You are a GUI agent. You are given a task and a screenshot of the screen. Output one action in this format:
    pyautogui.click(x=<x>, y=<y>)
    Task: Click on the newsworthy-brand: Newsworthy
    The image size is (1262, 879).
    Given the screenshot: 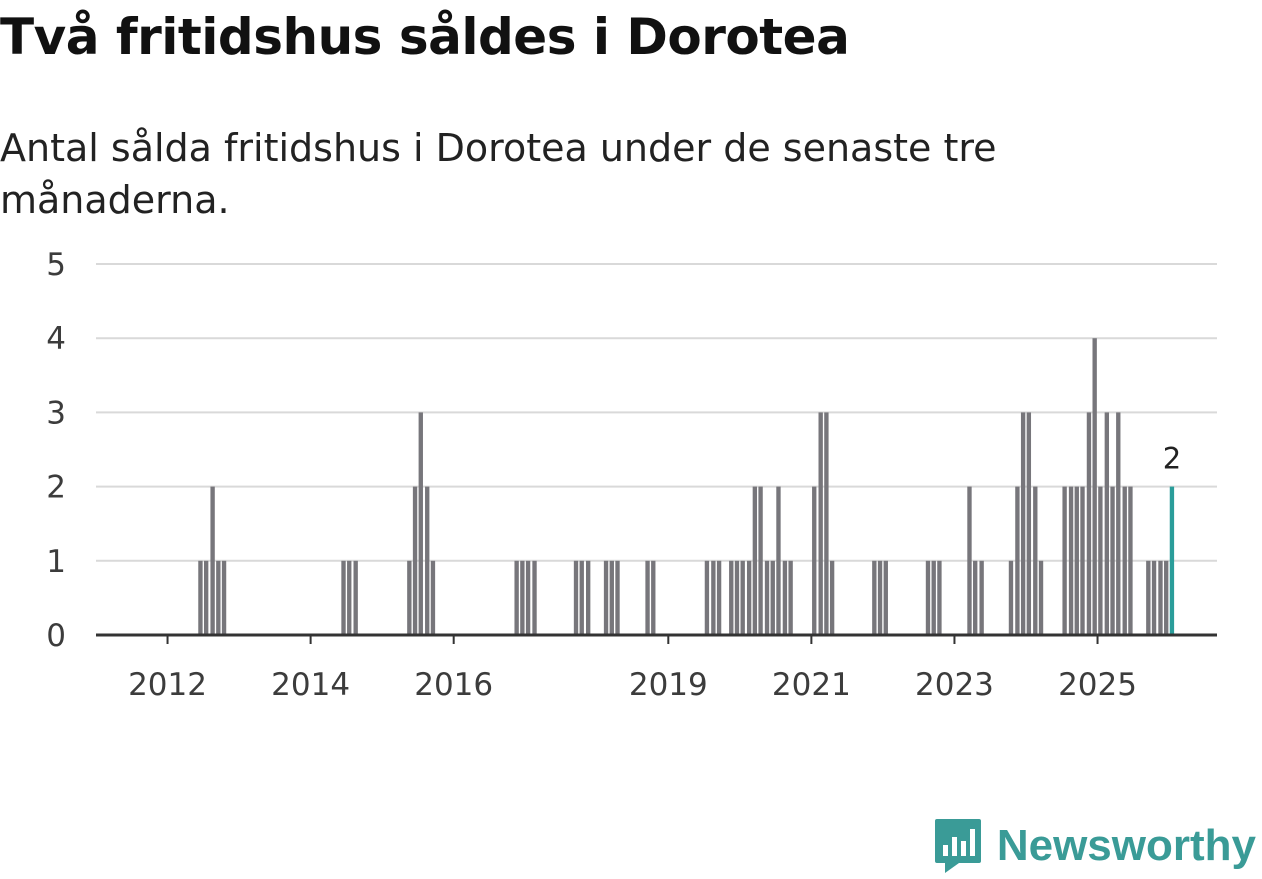 What is the action you would take?
    pyautogui.click(x=1094, y=846)
    